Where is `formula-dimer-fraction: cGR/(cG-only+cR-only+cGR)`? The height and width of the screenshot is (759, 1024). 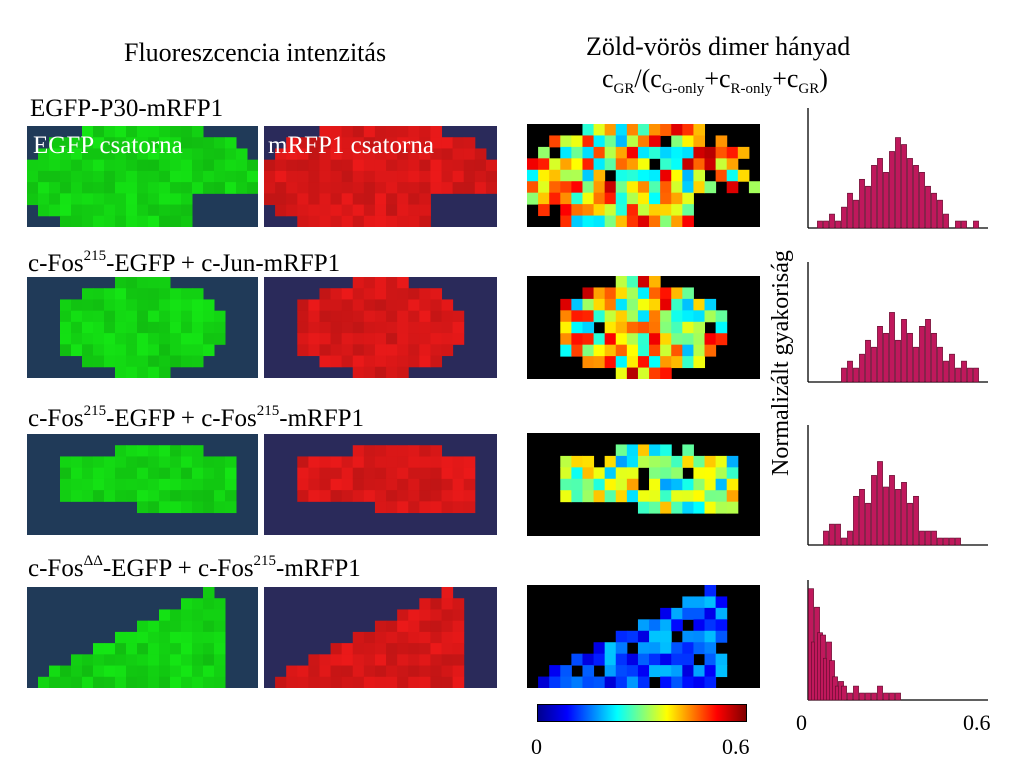 formula-dimer-fraction: cGR/(cG-only+cR-only+cGR) is located at coordinates (715, 80).